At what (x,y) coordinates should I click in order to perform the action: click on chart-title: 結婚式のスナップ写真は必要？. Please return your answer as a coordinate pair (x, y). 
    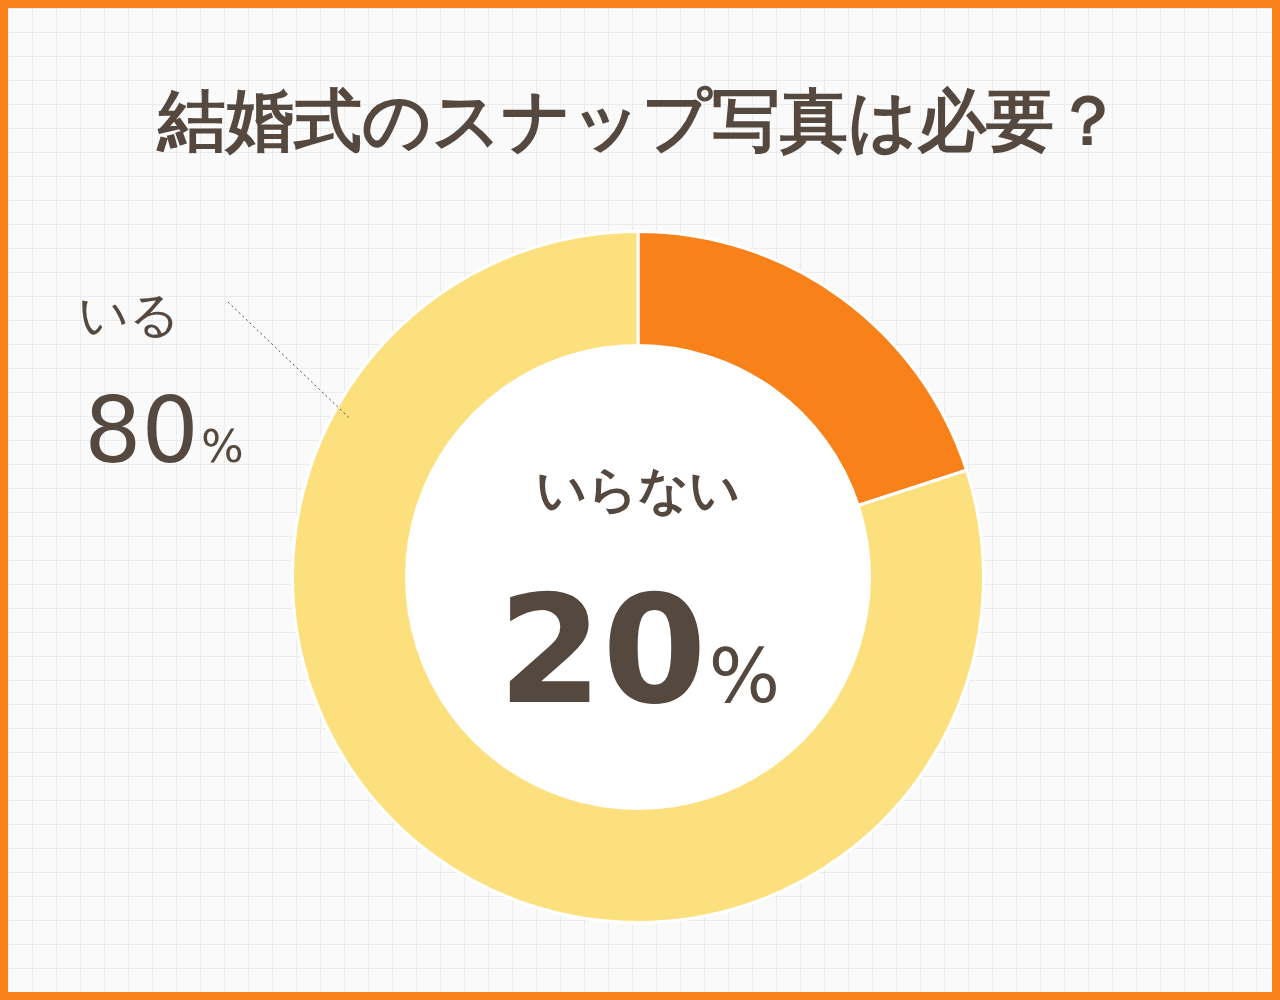
    Looking at the image, I should click on (639, 121).